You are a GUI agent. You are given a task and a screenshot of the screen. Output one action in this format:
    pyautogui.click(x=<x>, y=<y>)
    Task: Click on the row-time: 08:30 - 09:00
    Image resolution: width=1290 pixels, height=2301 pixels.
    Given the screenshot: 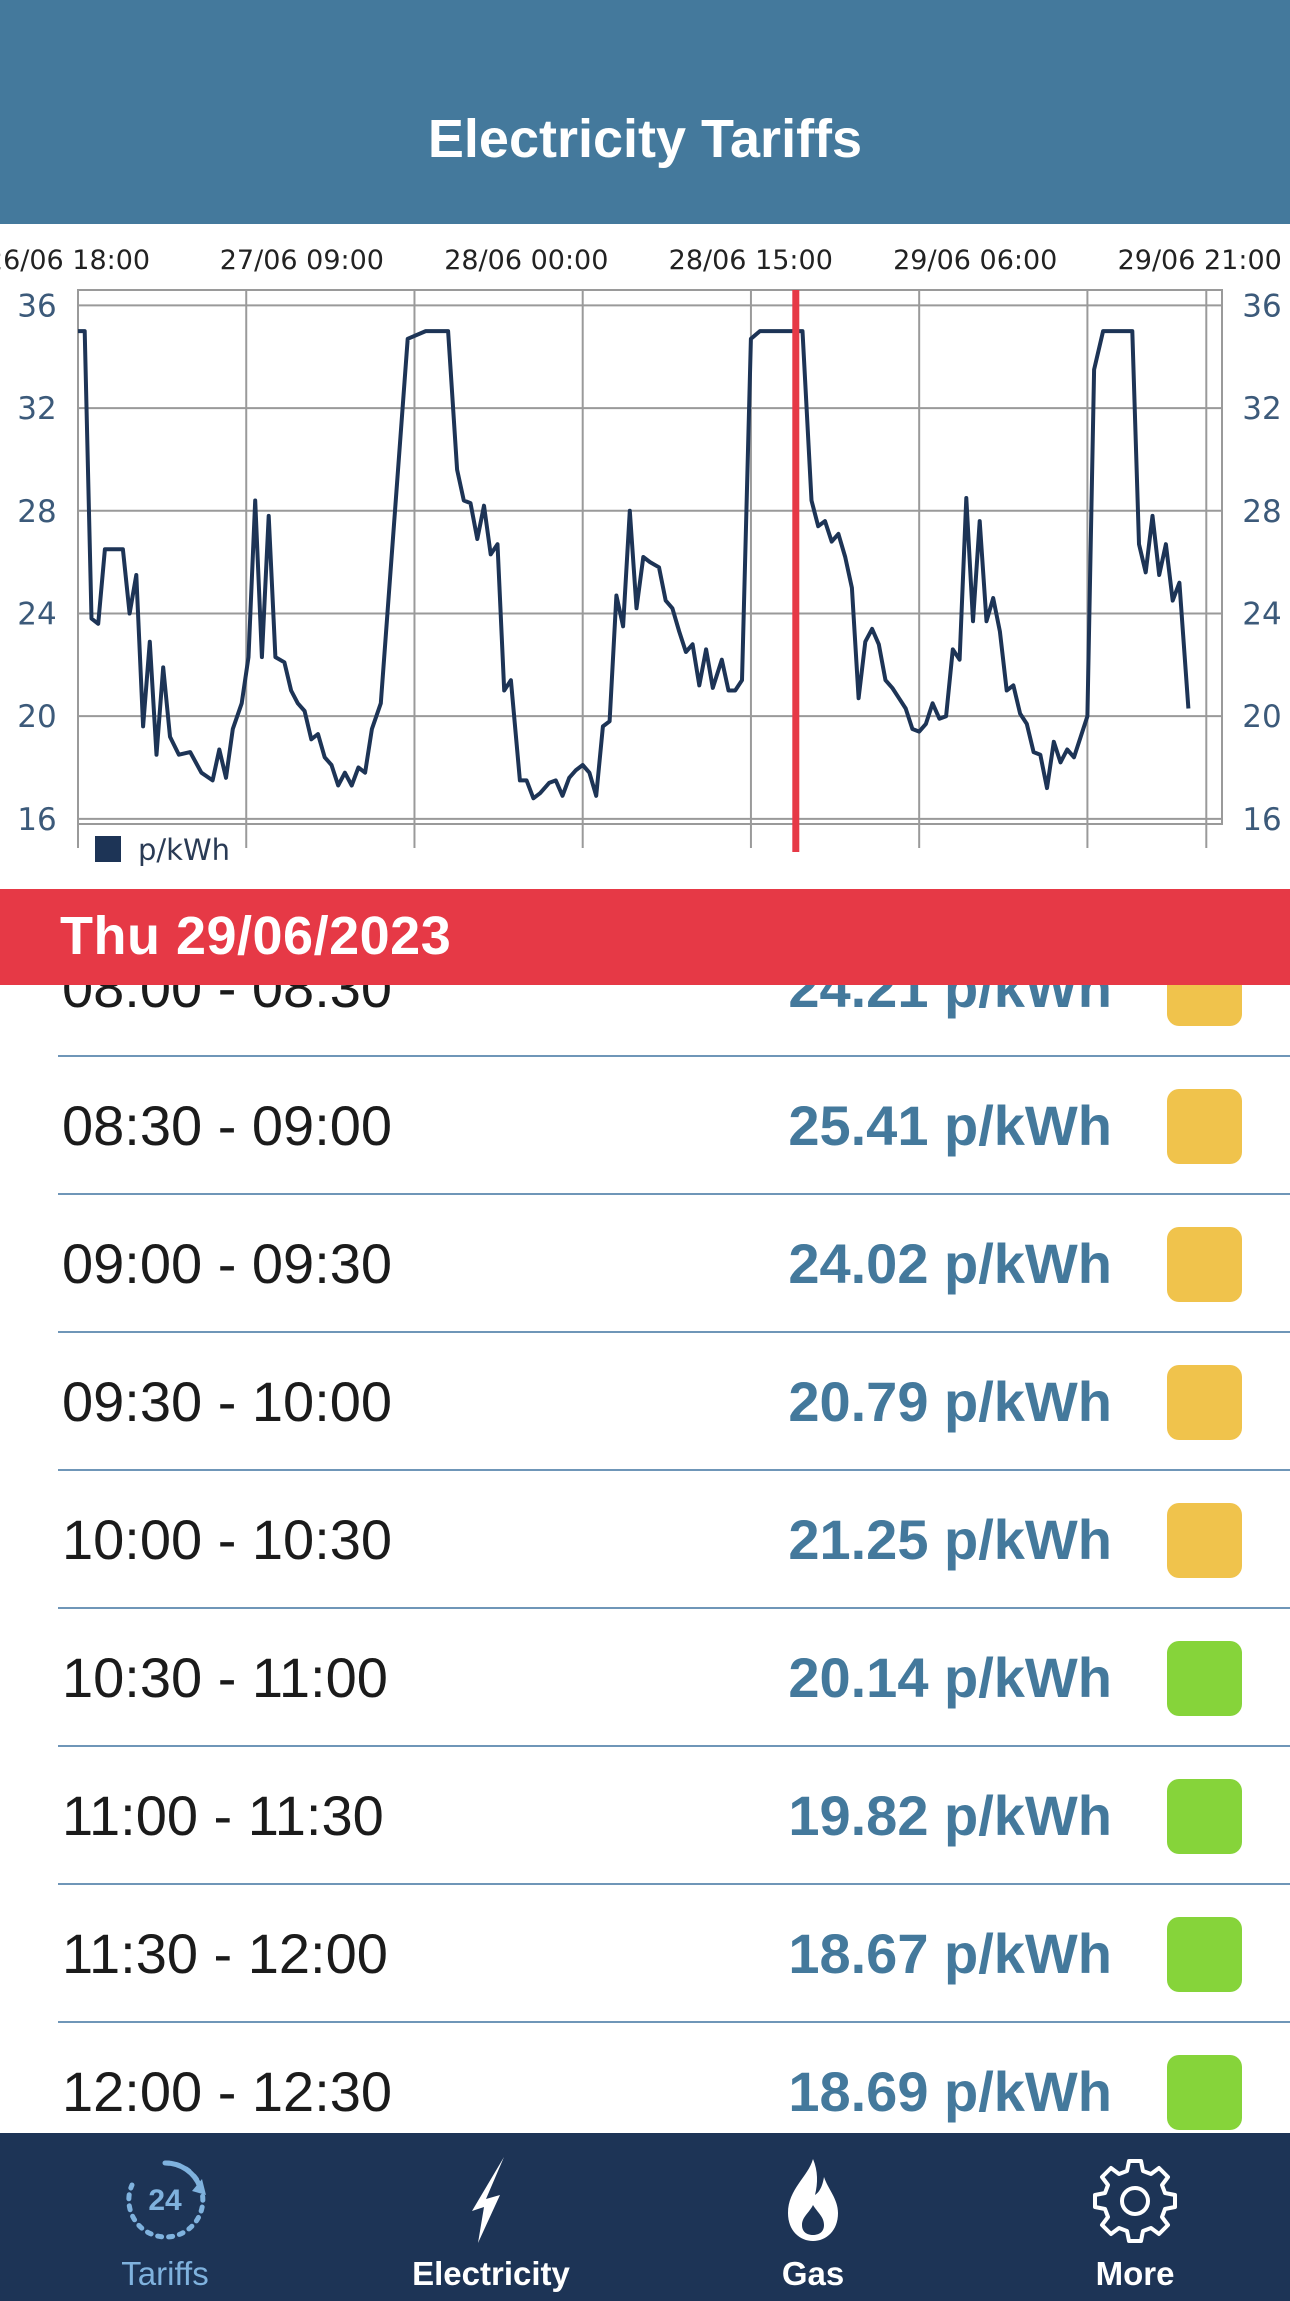 What is the action you would take?
    pyautogui.click(x=227, y=1125)
    